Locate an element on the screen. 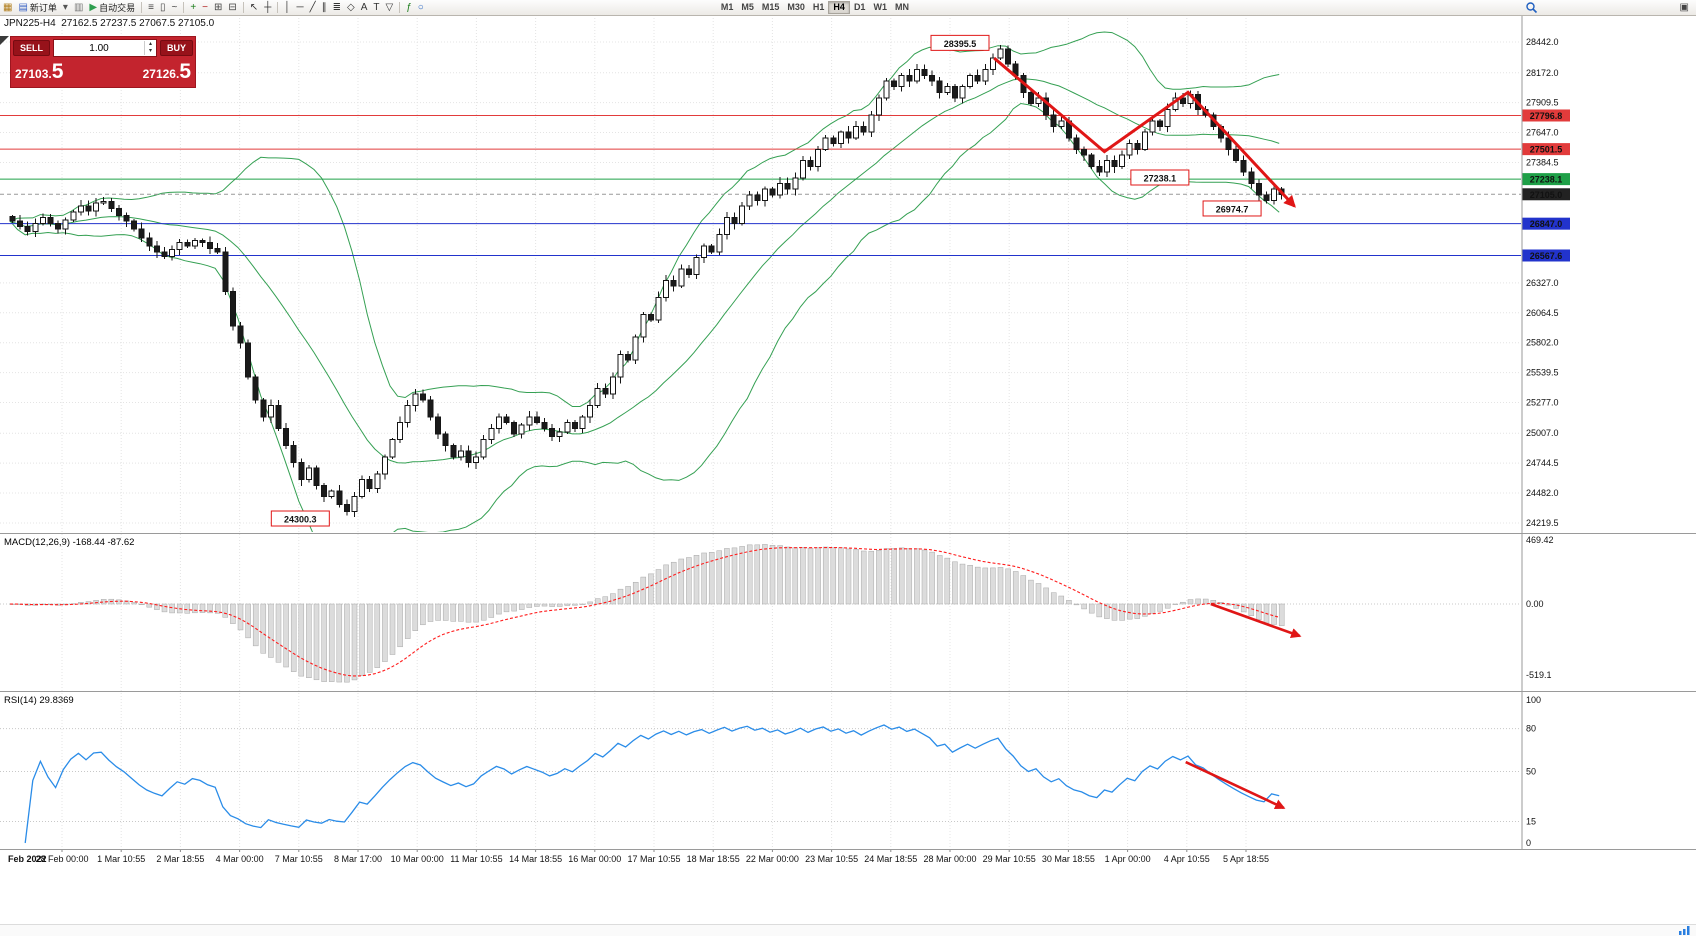 The height and width of the screenshot is (936, 1696). profiles-icon: ▥ is located at coordinates (78, 7).